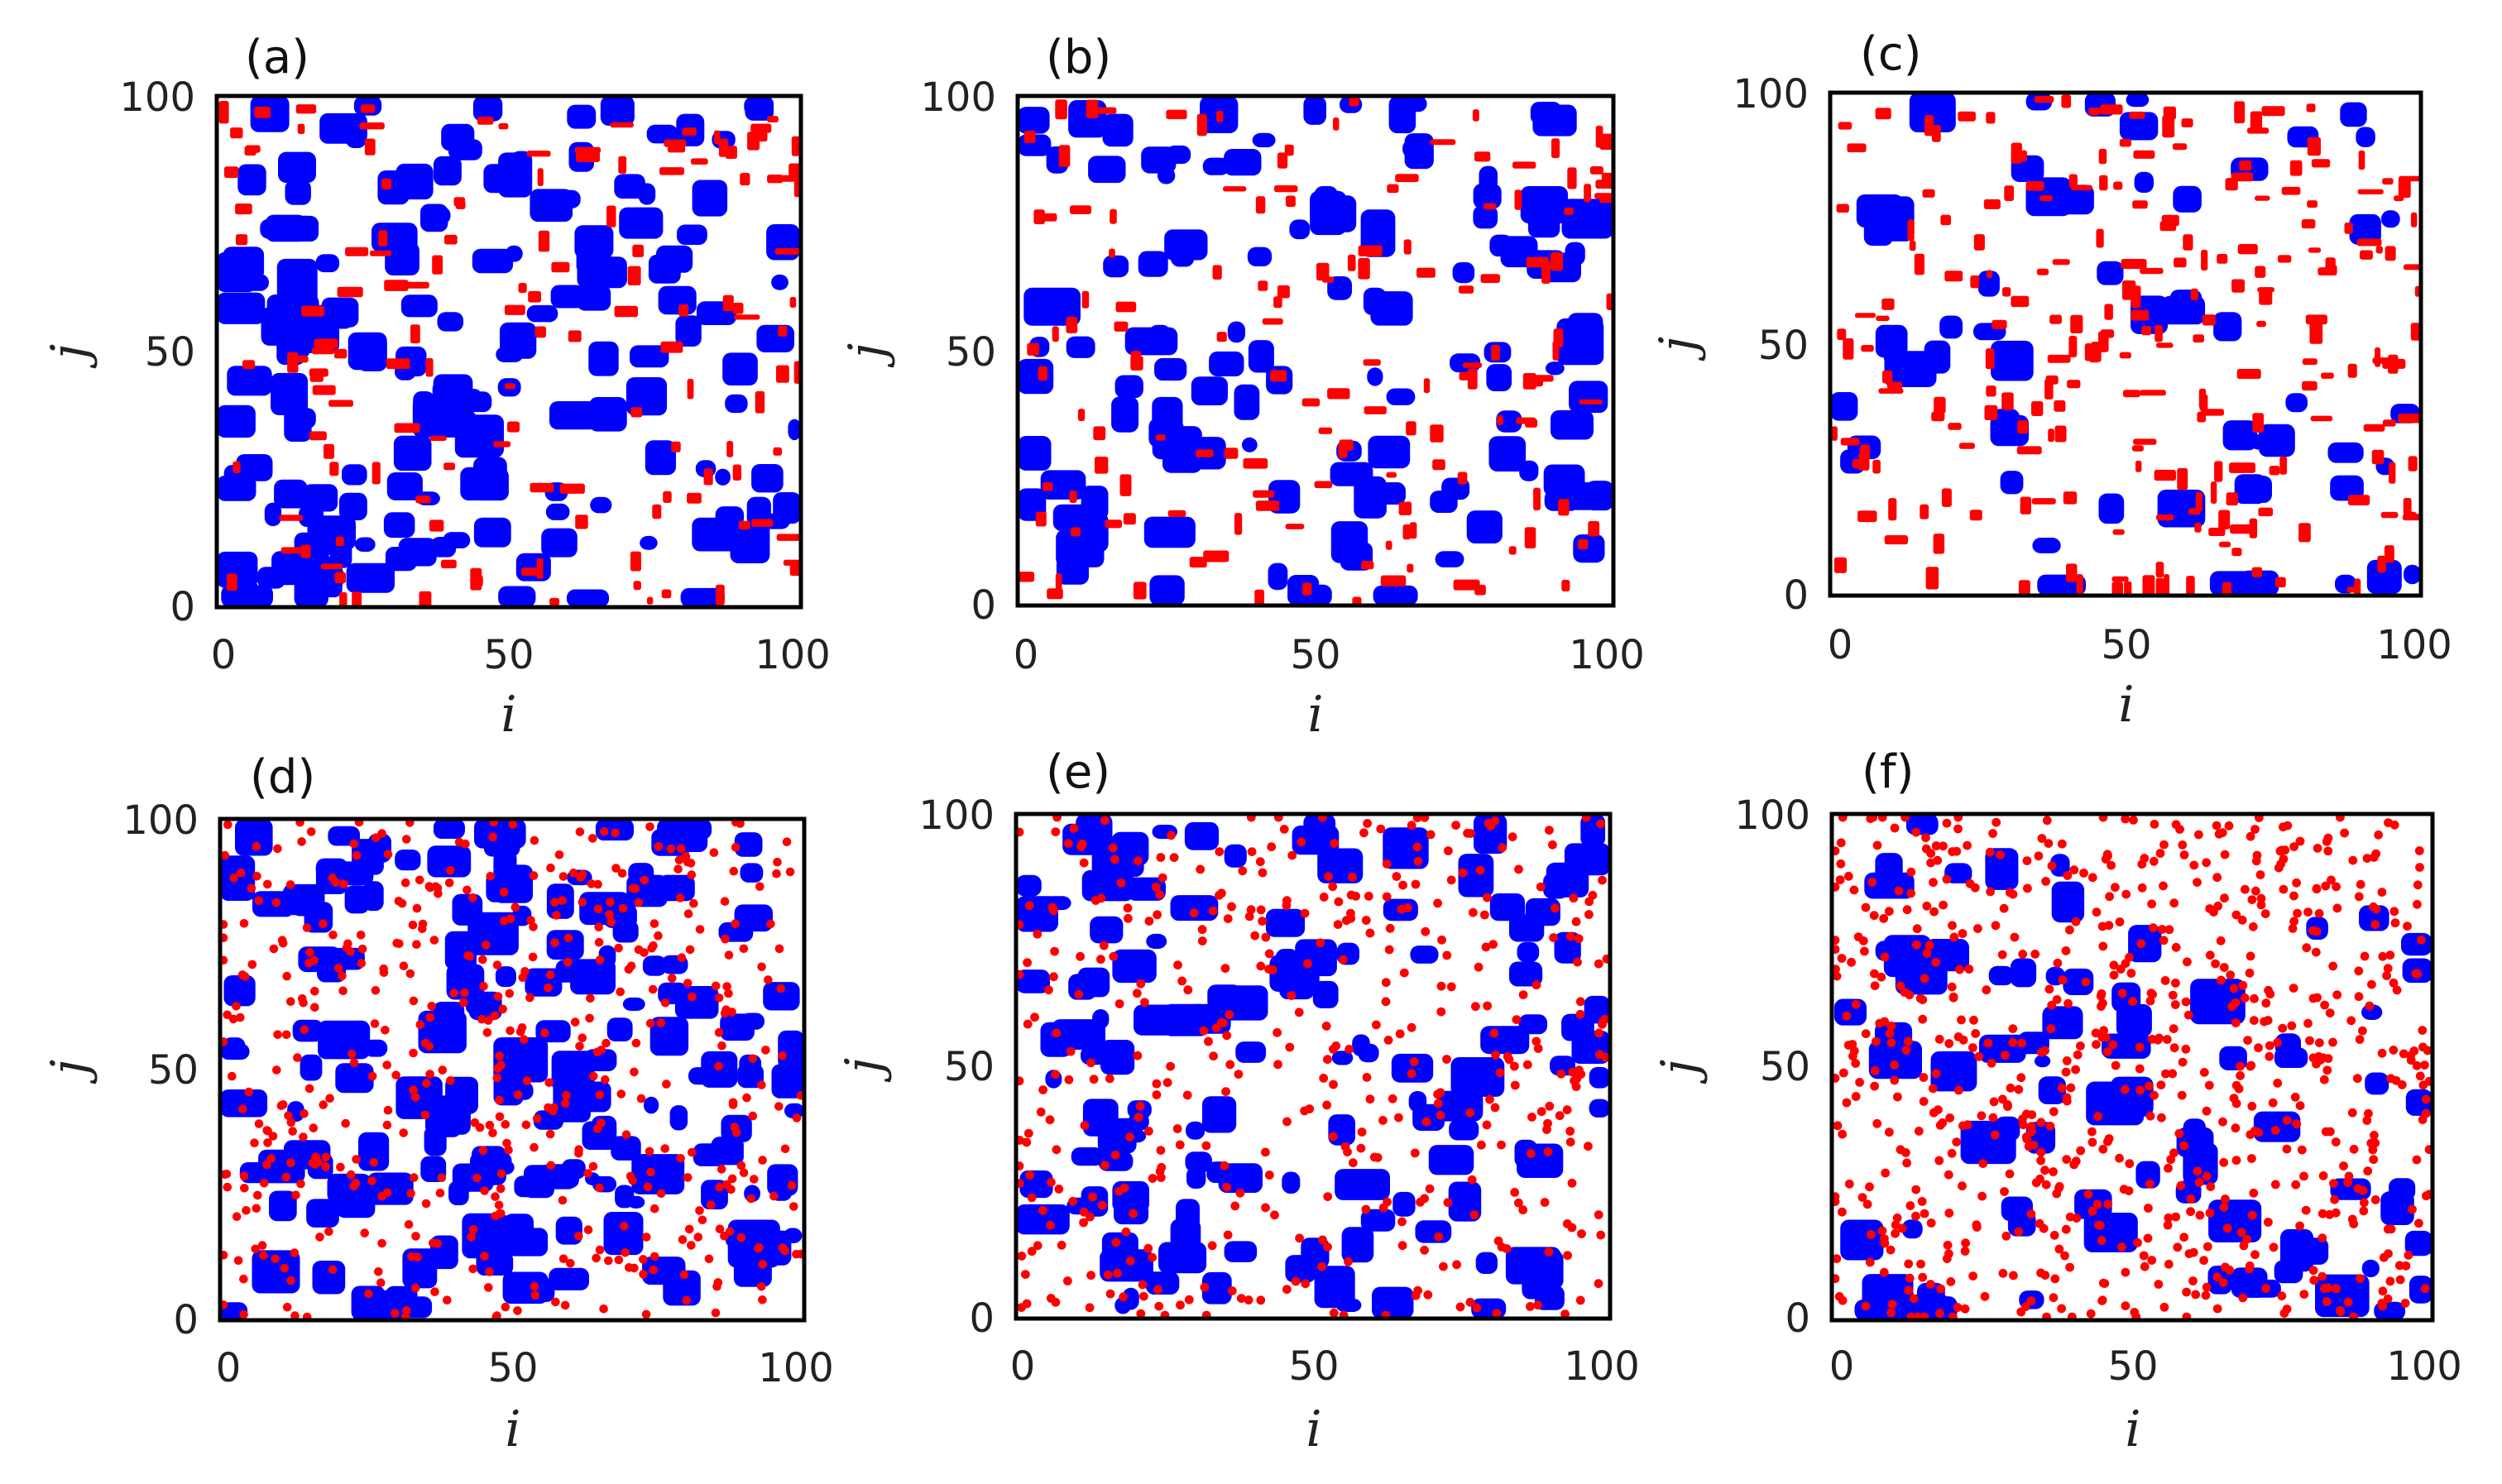  What do you see at coordinates (969, 1067) in the screenshot?
I see `ytick-label-e-50: 50` at bounding box center [969, 1067].